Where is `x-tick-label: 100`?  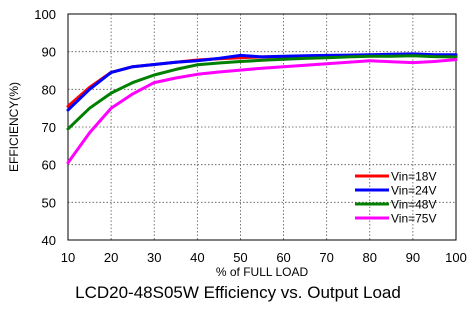 x-tick-label: 100 is located at coordinates (456, 257).